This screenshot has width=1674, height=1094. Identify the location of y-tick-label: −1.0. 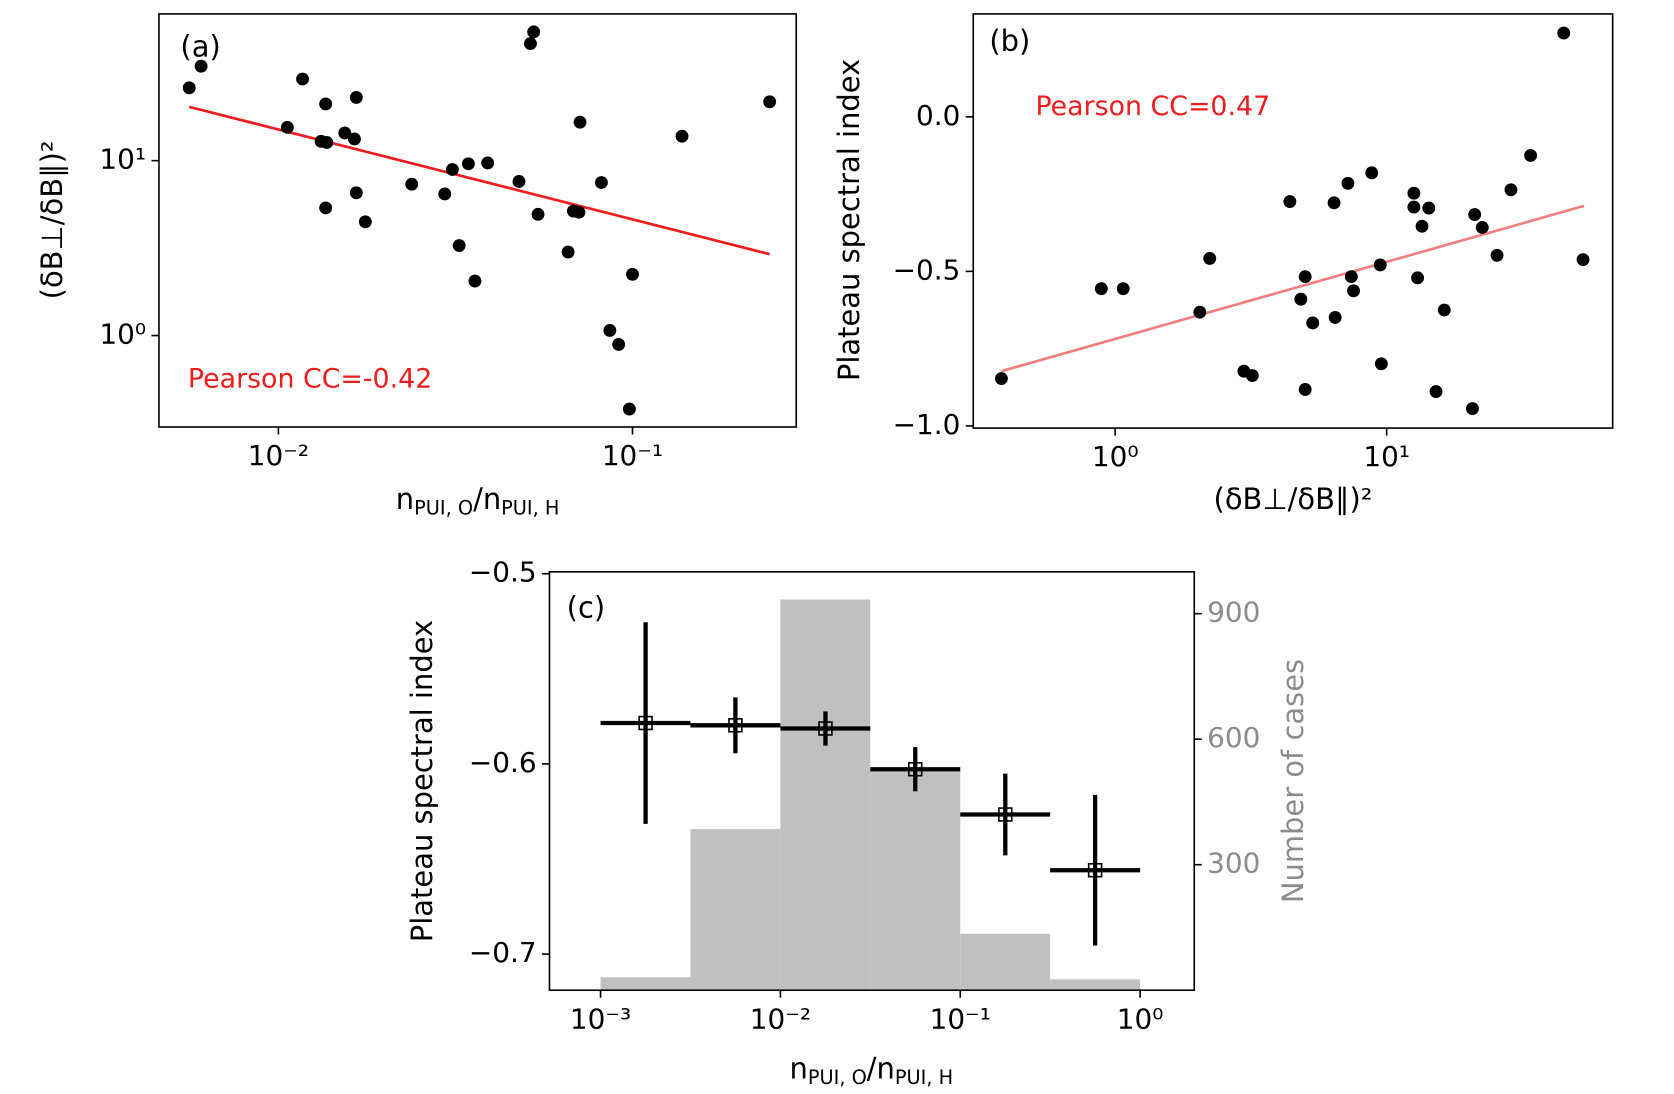
(927, 424).